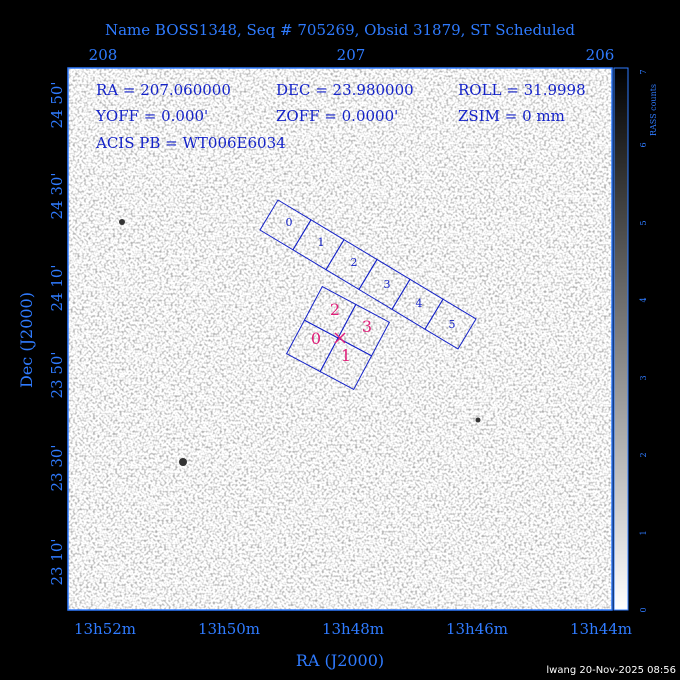 Image resolution: width=680 pixels, height=680 pixels. I want to click on left-tick: 24 50', so click(57, 104).